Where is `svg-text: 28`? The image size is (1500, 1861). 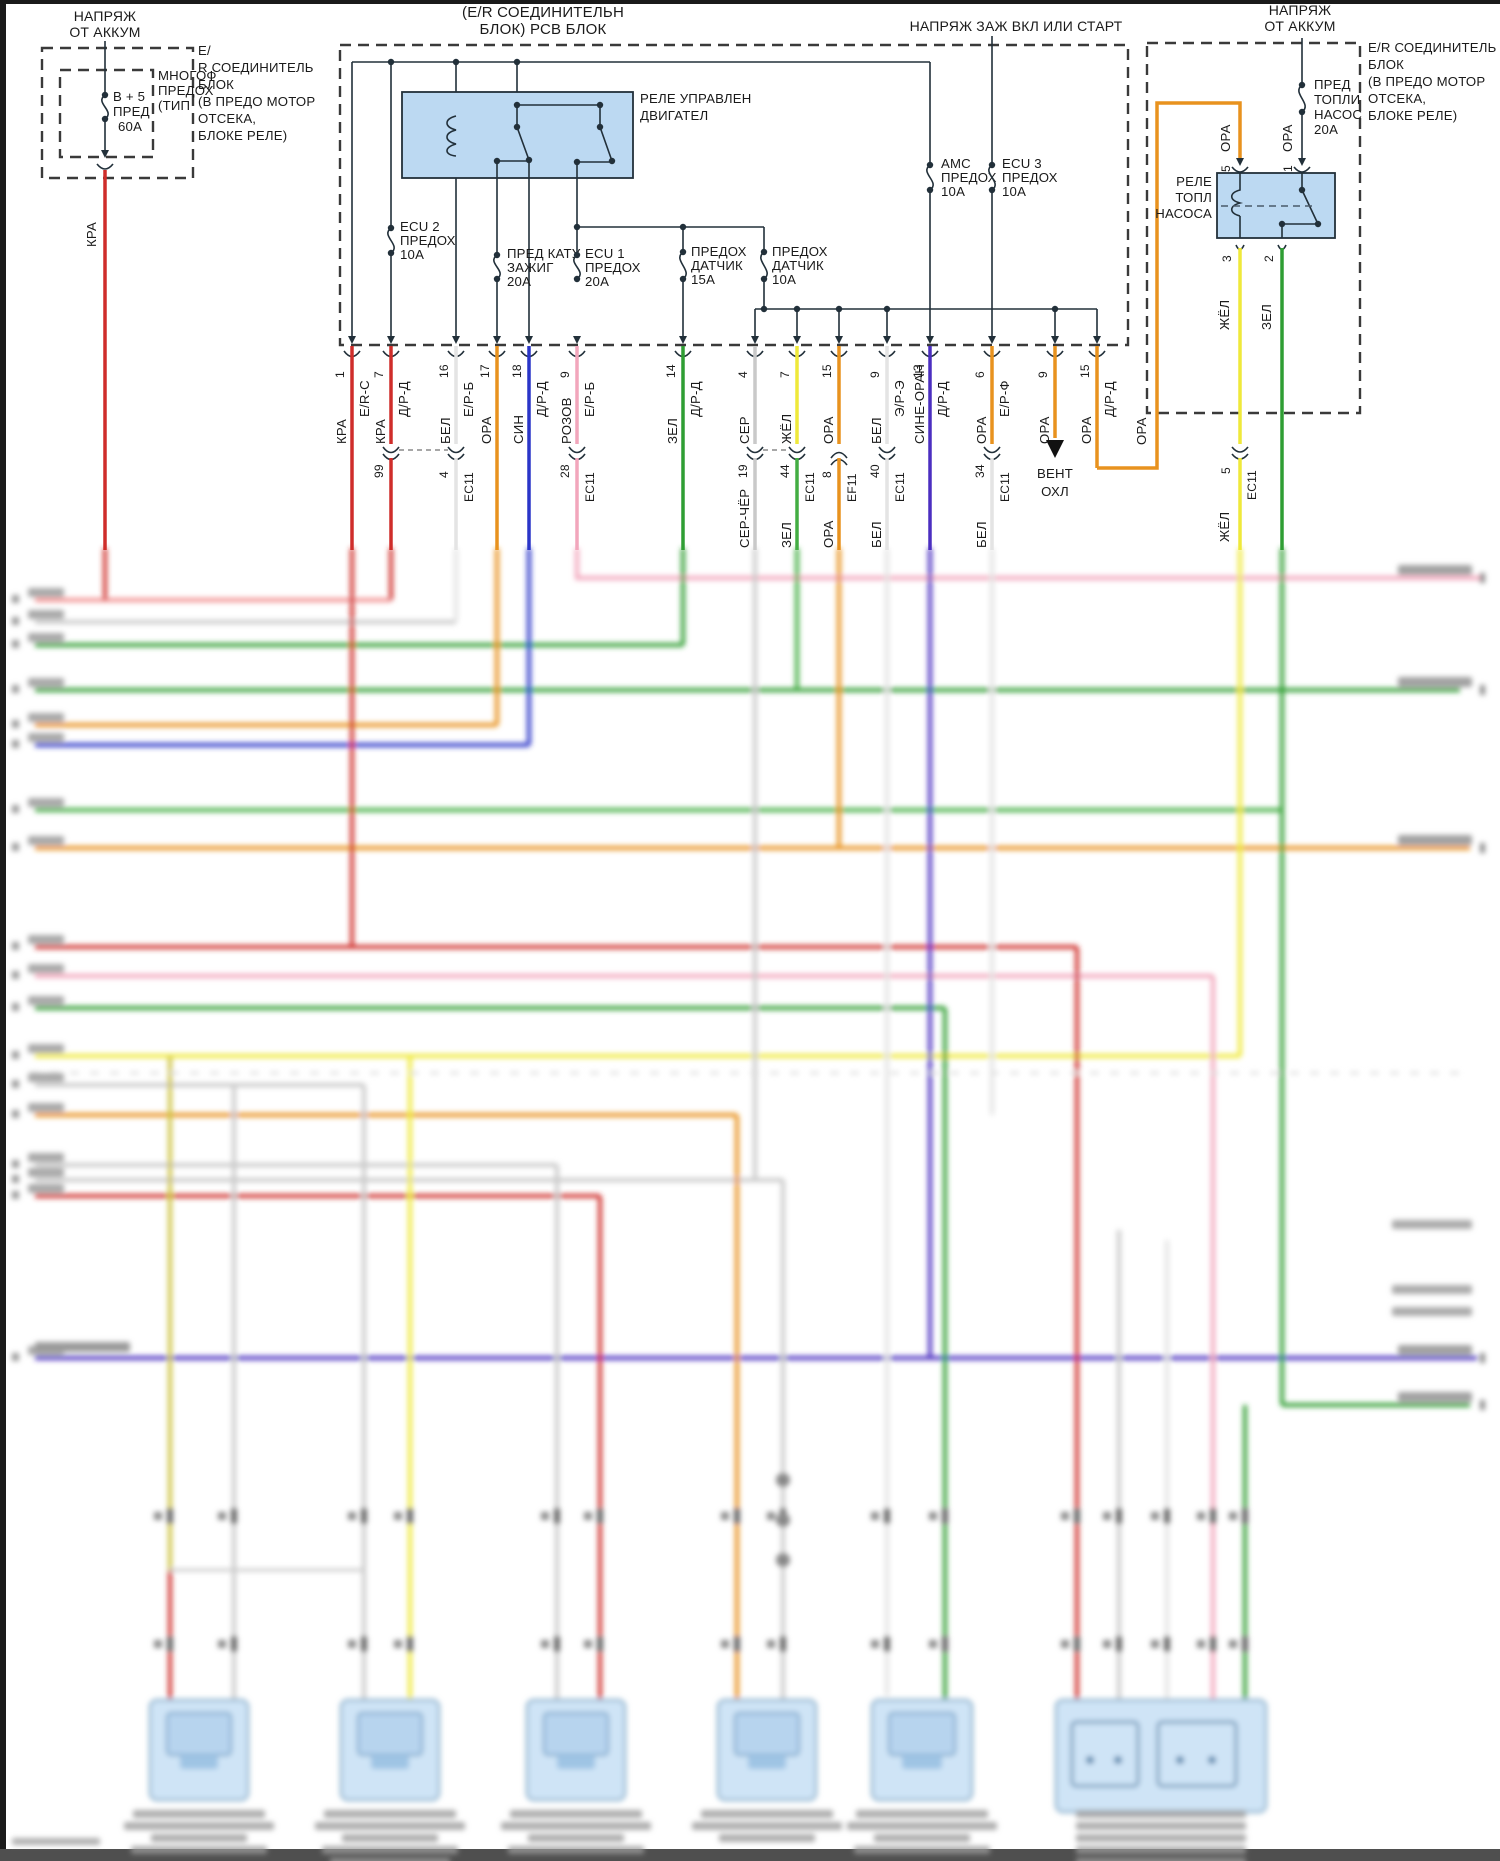
svg-text: 28 is located at coordinates (565, 471).